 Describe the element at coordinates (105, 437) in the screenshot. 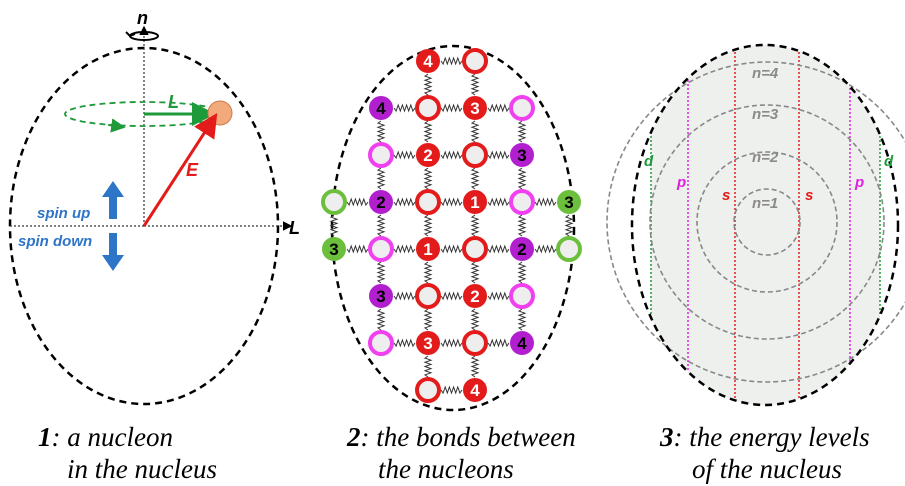

I see `caption-panel-1: 1: a nucleon` at that location.